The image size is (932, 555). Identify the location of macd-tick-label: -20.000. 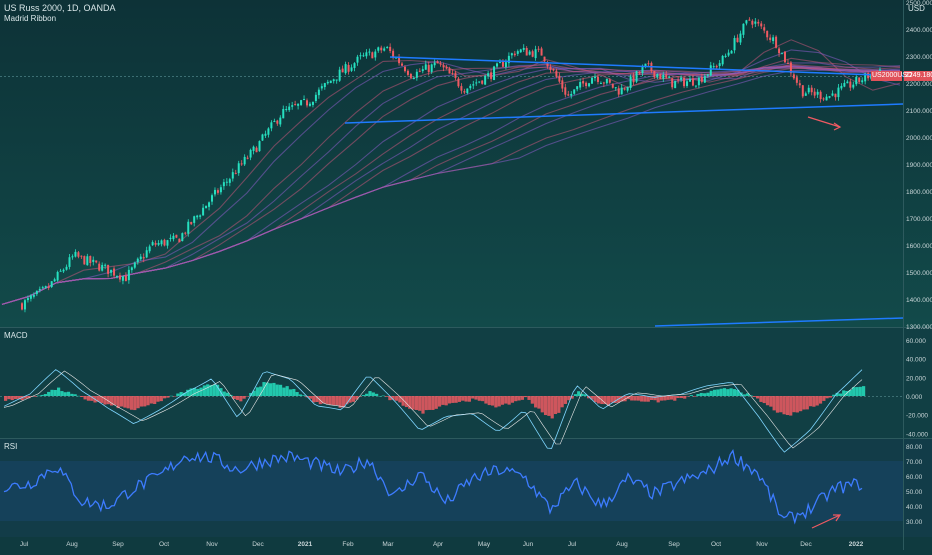
(917, 416).